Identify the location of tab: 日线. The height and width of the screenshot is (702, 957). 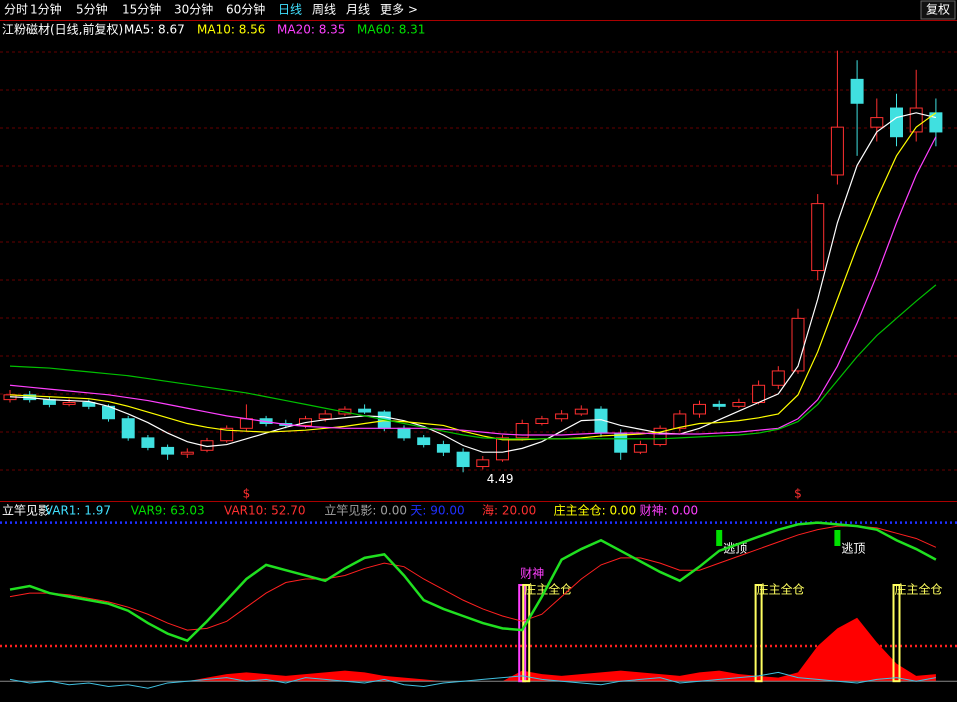
(290, 10).